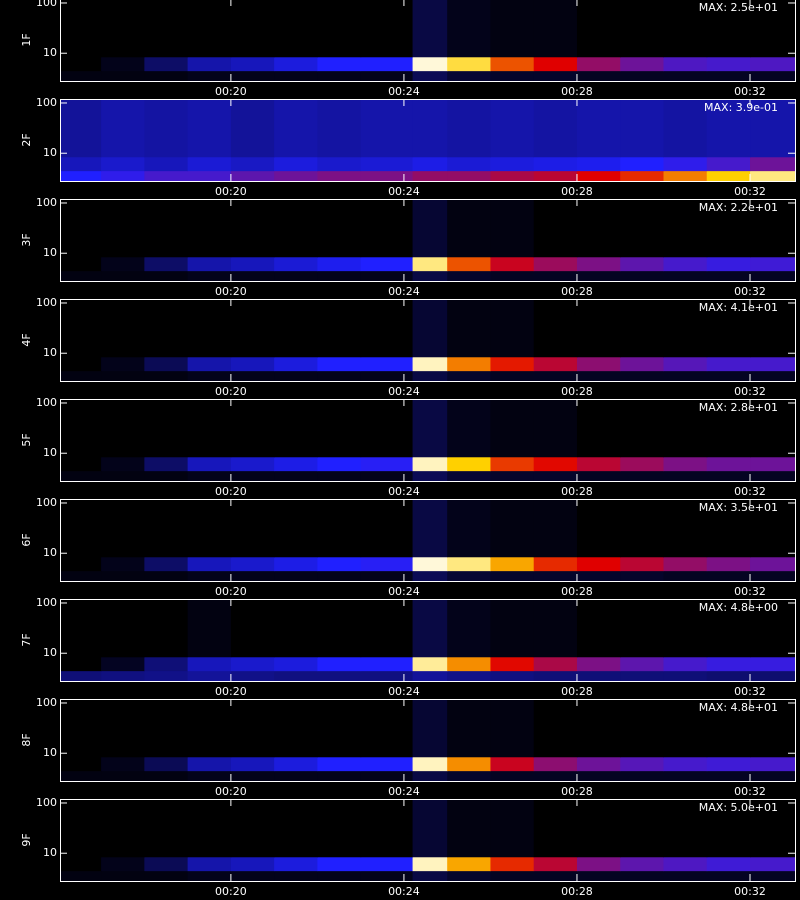  I want to click on y-tick-label: 10, so click(50, 752).